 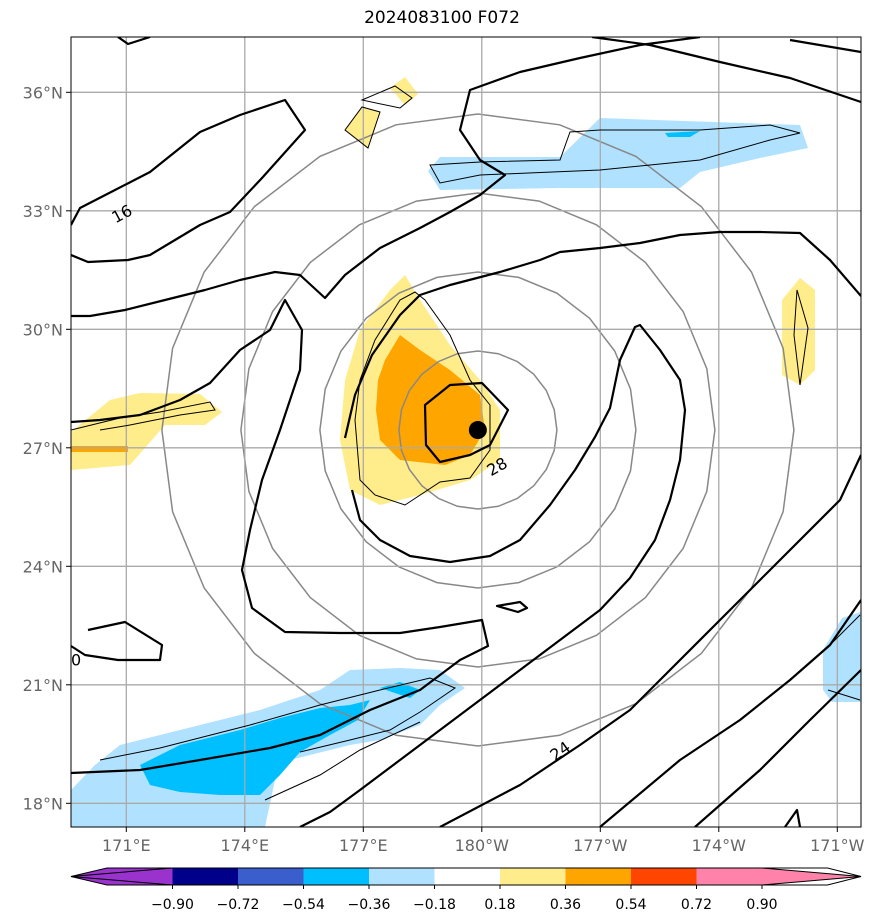 I want to click on center-marker, so click(x=477, y=430).